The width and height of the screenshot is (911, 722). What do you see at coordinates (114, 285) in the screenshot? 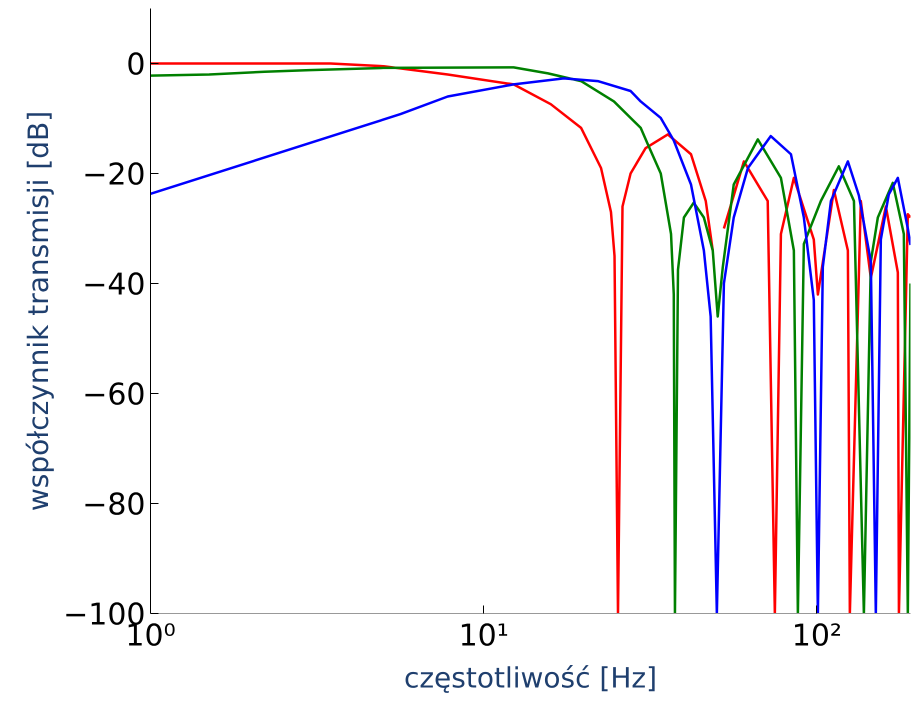
I see `y-tick-label: −40` at bounding box center [114, 285].